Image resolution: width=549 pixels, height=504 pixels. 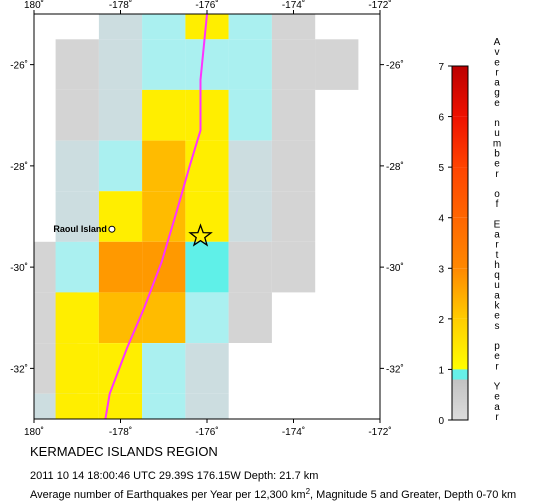 I want to click on colorbar-tick-label: 3, so click(x=441, y=269).